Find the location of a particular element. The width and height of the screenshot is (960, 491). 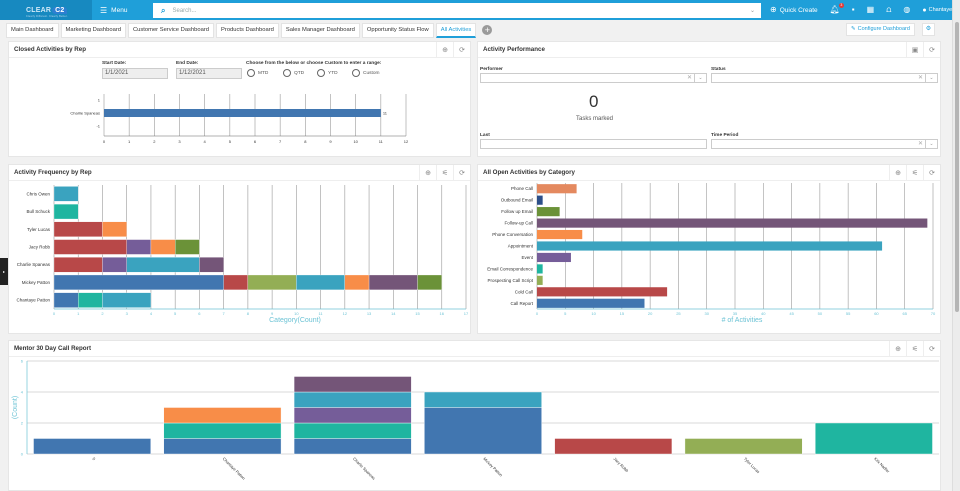

add-tab-plus-icon: + is located at coordinates (487, 30).